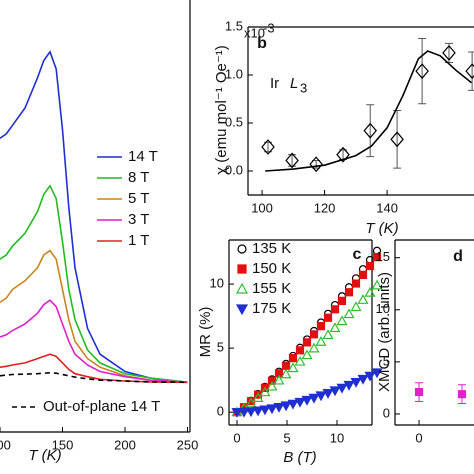  Describe the element at coordinates (386, 360) in the screenshot. I see `y-tick-label: 5` at that location.